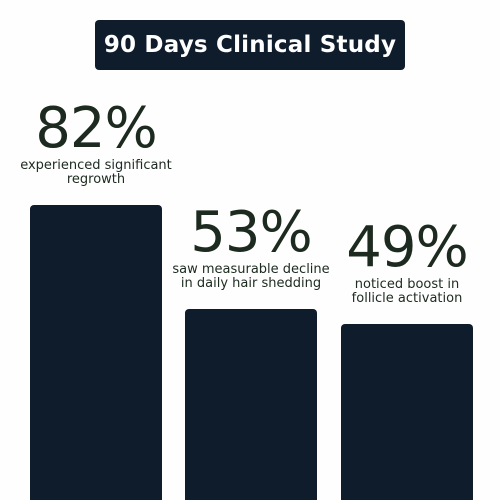 The height and width of the screenshot is (500, 500). I want to click on caption-3: noticed boost in follicle activation, so click(407, 291).